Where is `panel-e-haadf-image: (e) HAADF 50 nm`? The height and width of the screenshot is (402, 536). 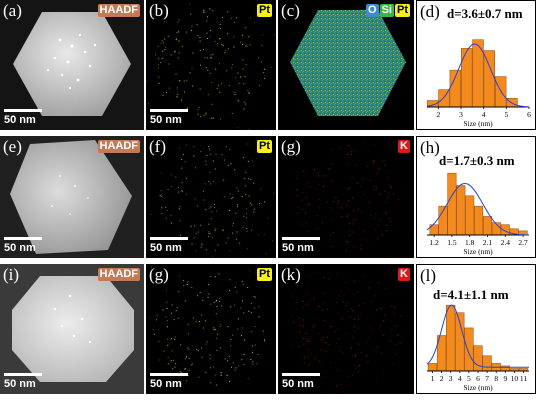 panel-e-haadf-image: (e) HAADF 50 nm is located at coordinates (72, 197).